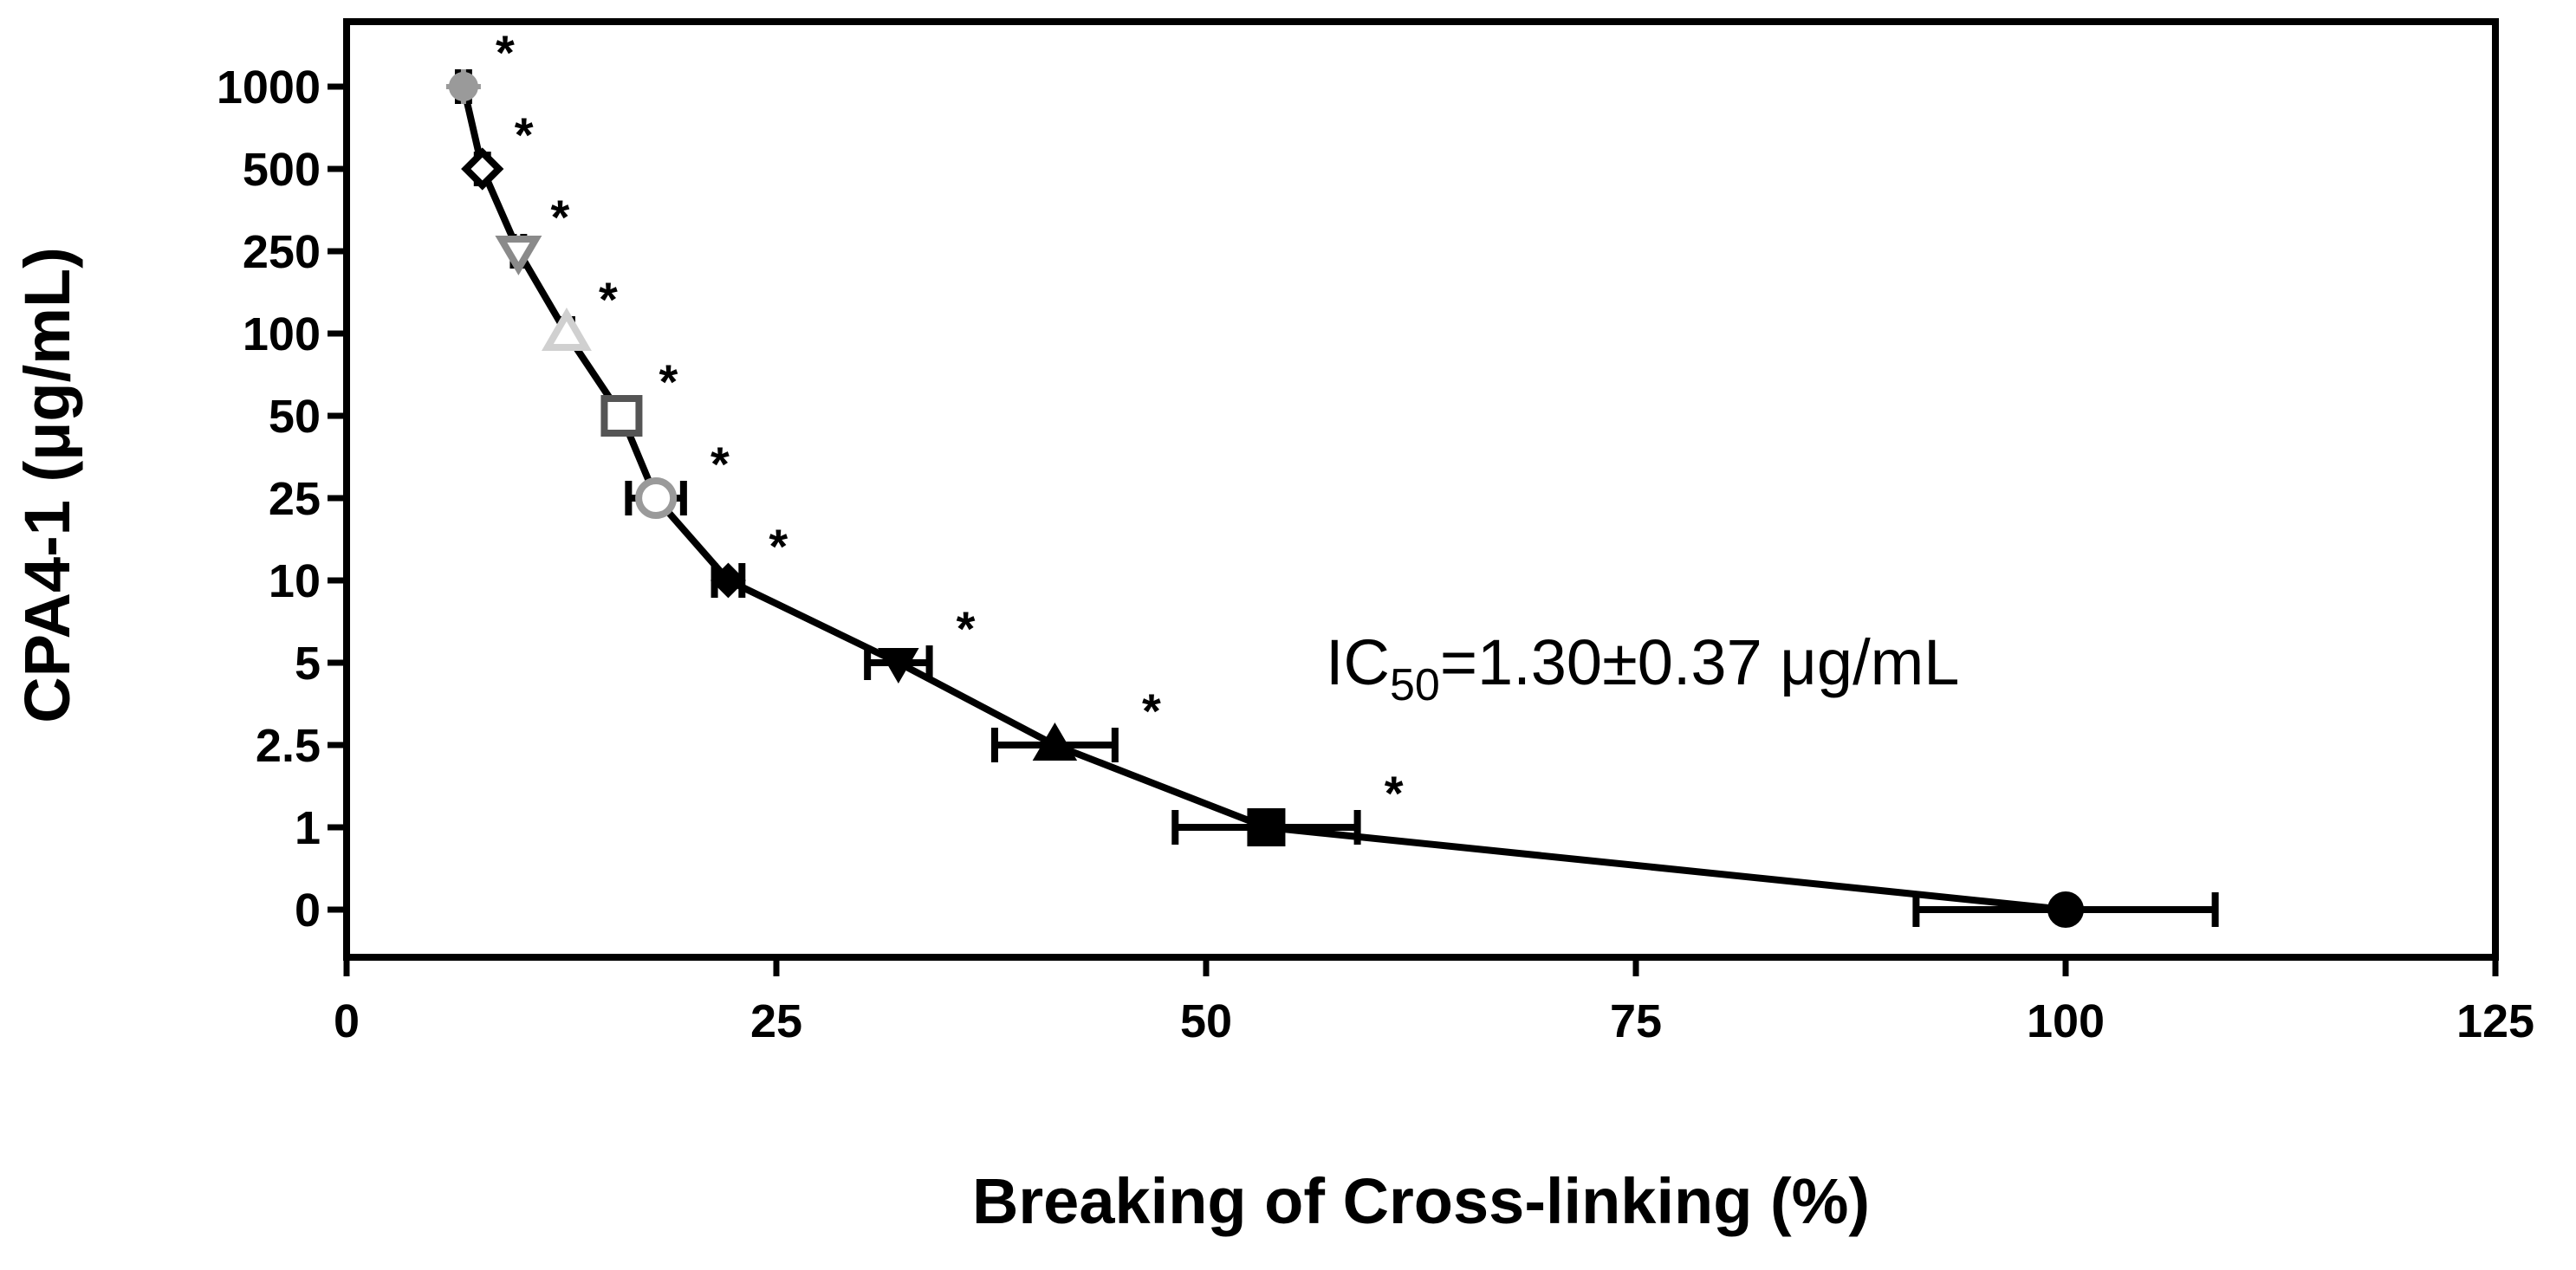 This screenshot has height=1270, width=2576. I want to click on x-tick-label: 25, so click(776, 1021).